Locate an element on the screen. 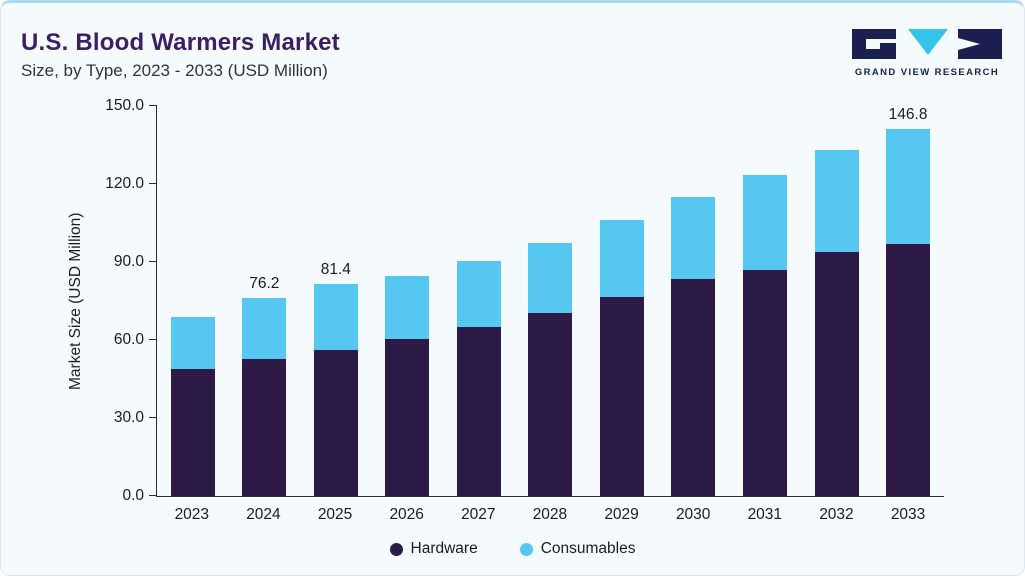 The width and height of the screenshot is (1025, 576). x-tick-label: 2028 is located at coordinates (550, 514).